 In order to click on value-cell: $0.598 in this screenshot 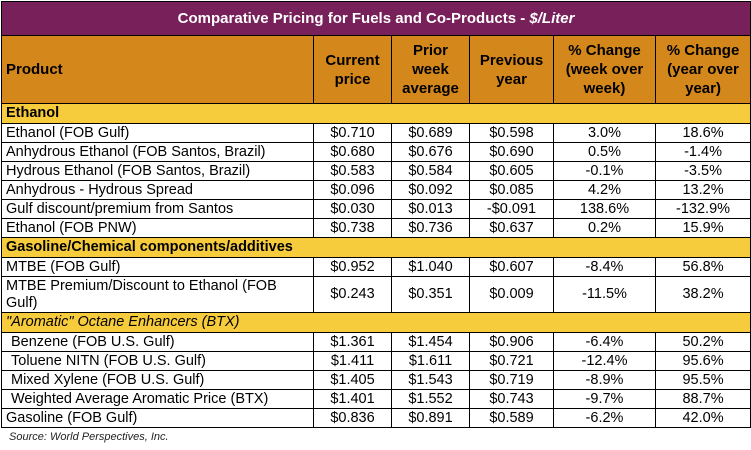, I will do `click(511, 133)`.